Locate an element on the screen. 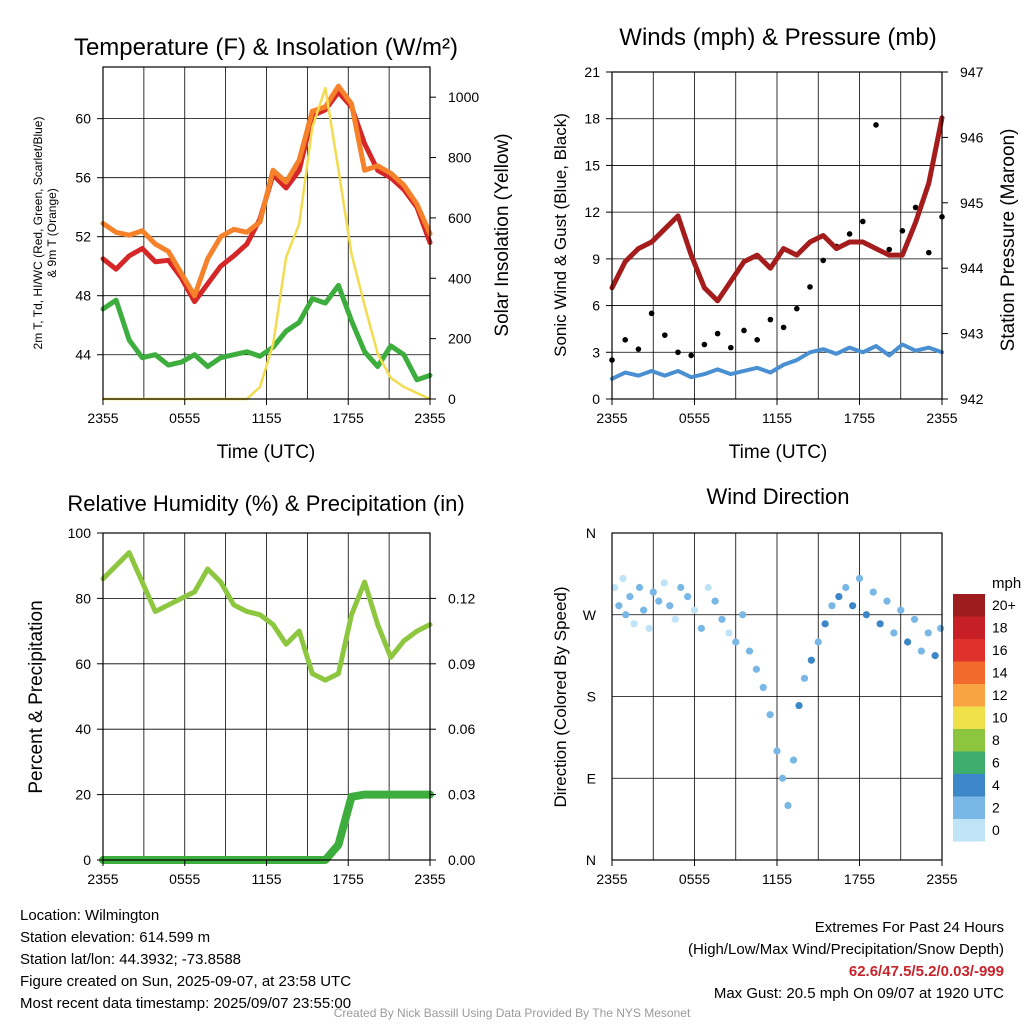 The width and height of the screenshot is (1024, 1024). extremes-values: 62.6/47.5/5.2/0.03/-999 is located at coordinates (926, 971).